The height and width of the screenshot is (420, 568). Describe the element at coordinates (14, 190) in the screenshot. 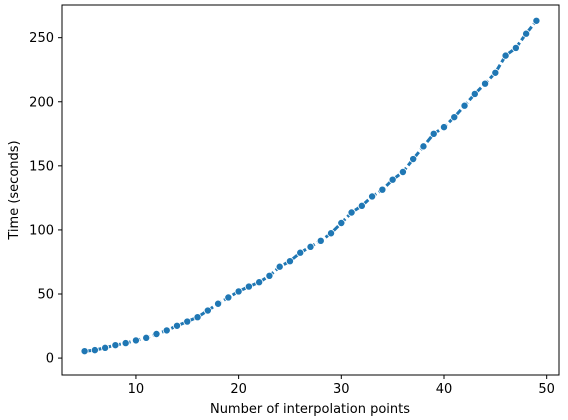

I see `y-axis-label: Time (seconds)` at that location.